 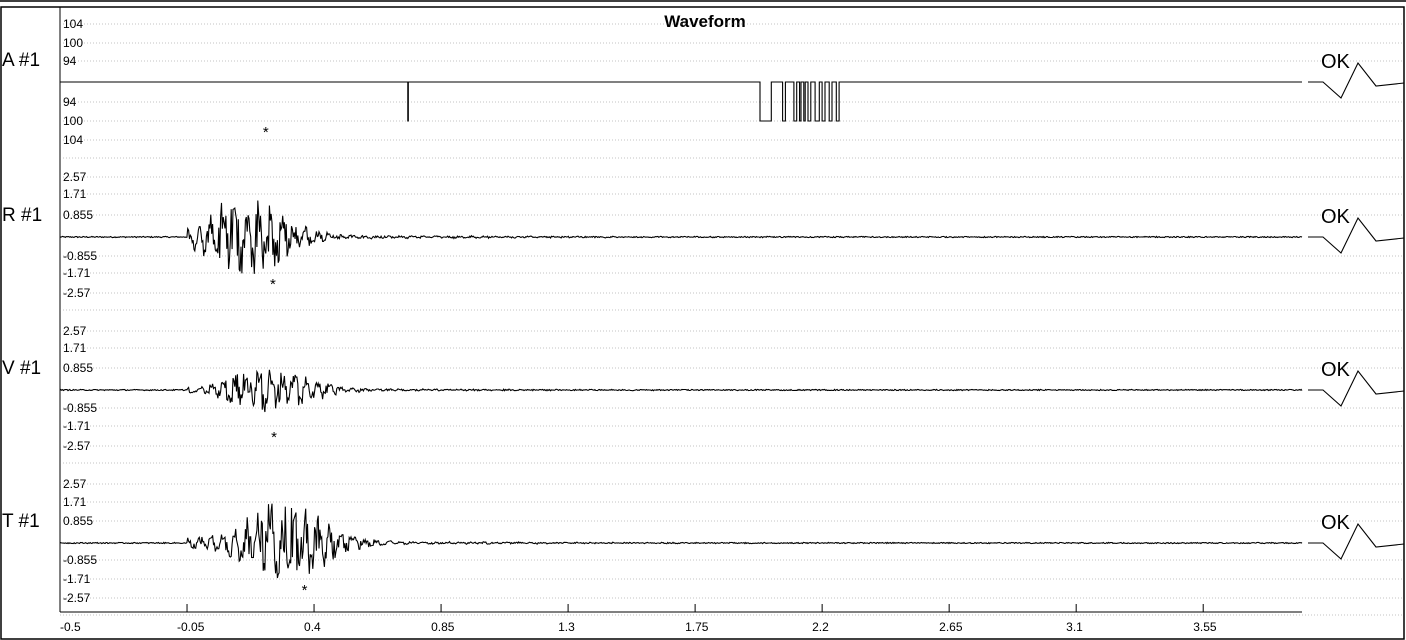 I want to click on channel-label: A #1, so click(x=21, y=60).